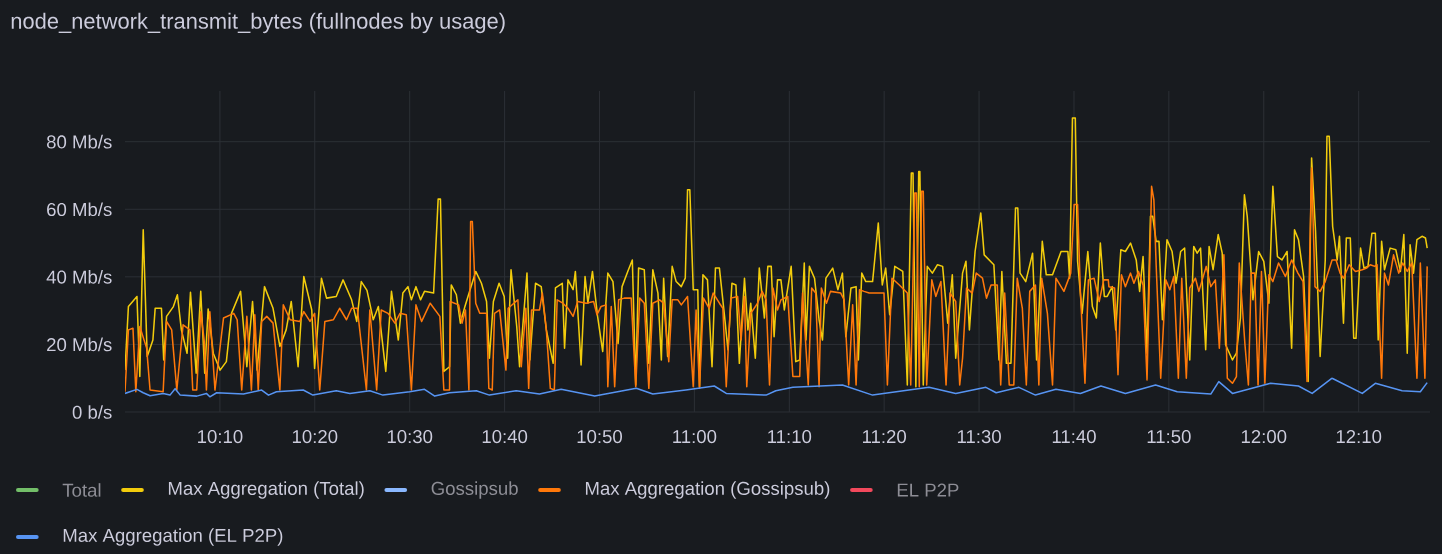  Describe the element at coordinates (928, 490) in the screenshot. I see `legend-label: EL P2P` at that location.